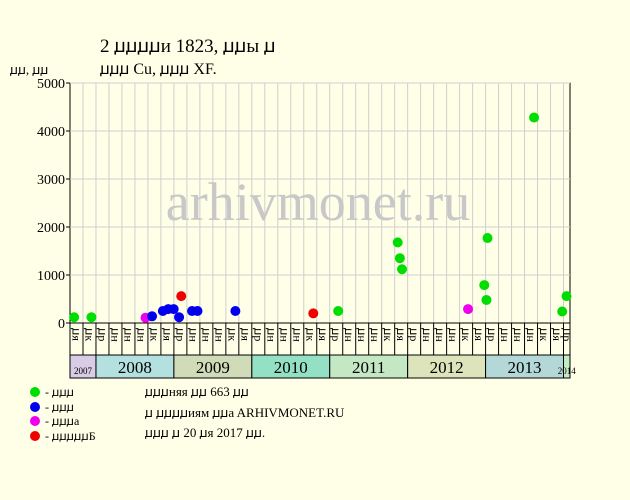 Image resolution: width=630 pixels, height=500 pixels. Describe the element at coordinates (368, 367) in the screenshot. I see `year-label: 2011` at that location.